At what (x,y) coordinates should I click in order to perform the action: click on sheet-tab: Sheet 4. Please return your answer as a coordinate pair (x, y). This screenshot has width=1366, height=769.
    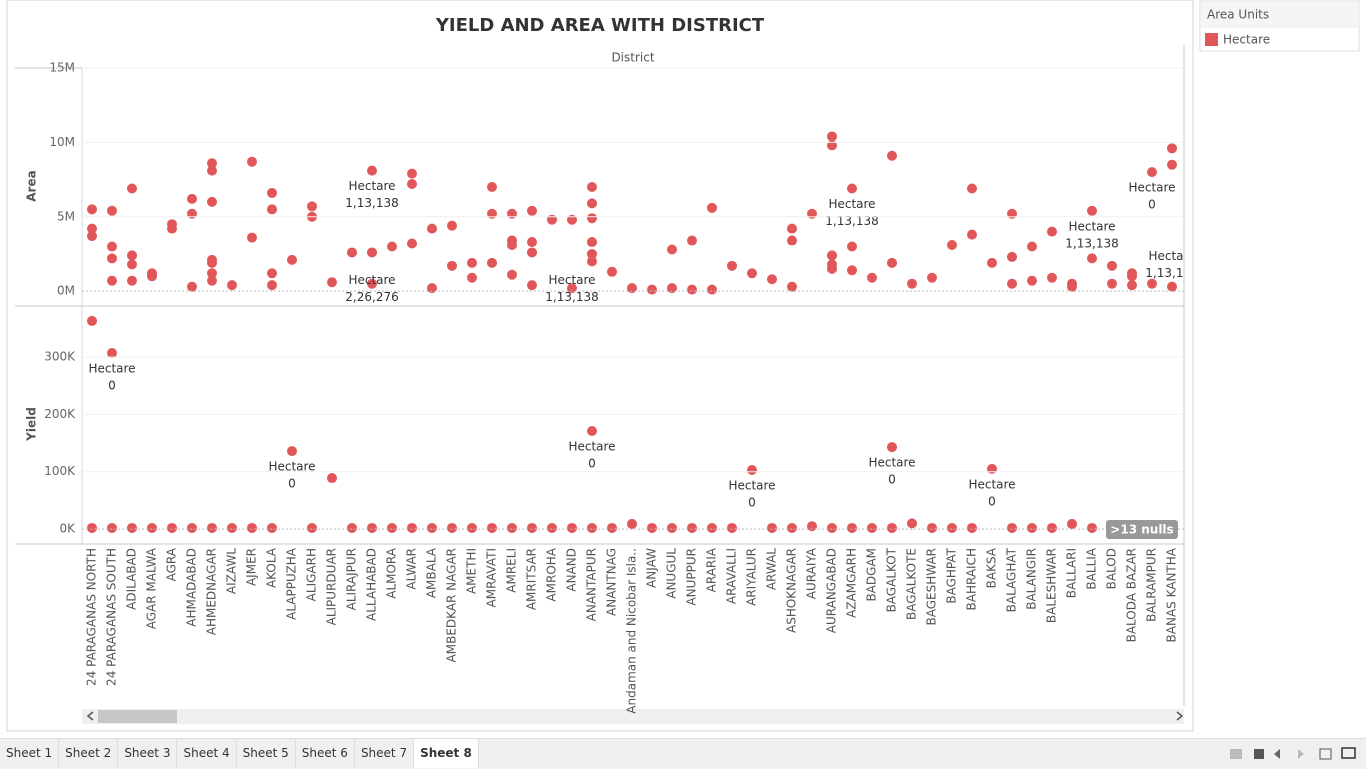
    Looking at the image, I should click on (207, 753).